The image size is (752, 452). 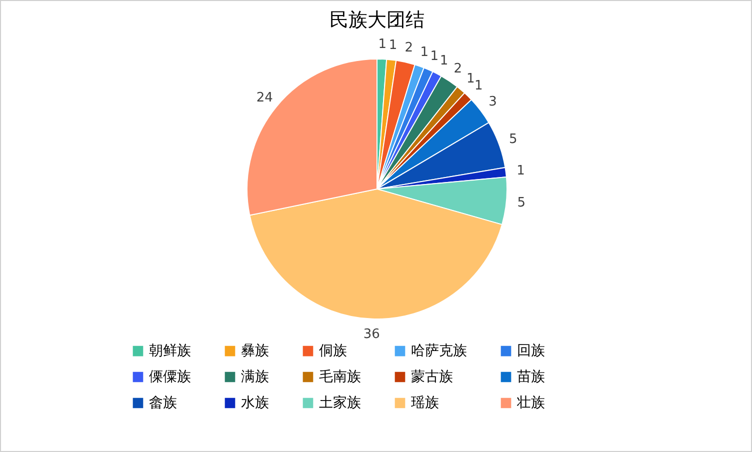 I want to click on legend-label: 苗族, so click(x=531, y=377).